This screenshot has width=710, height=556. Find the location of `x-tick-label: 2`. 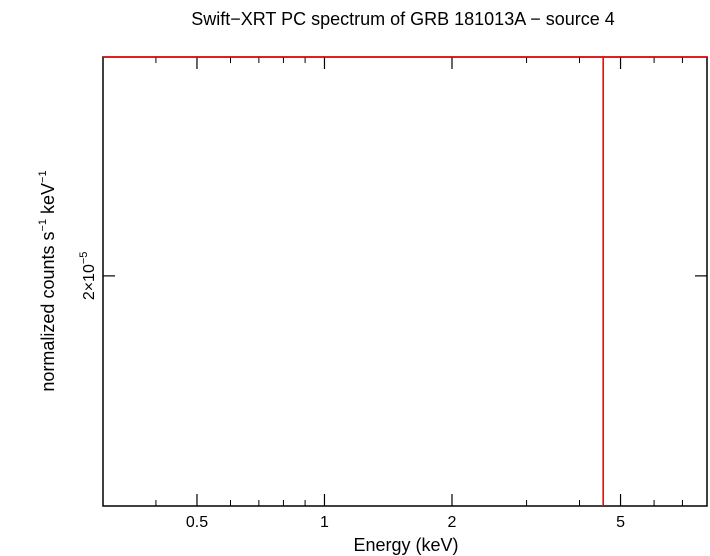

x-tick-label: 2 is located at coordinates (452, 522).